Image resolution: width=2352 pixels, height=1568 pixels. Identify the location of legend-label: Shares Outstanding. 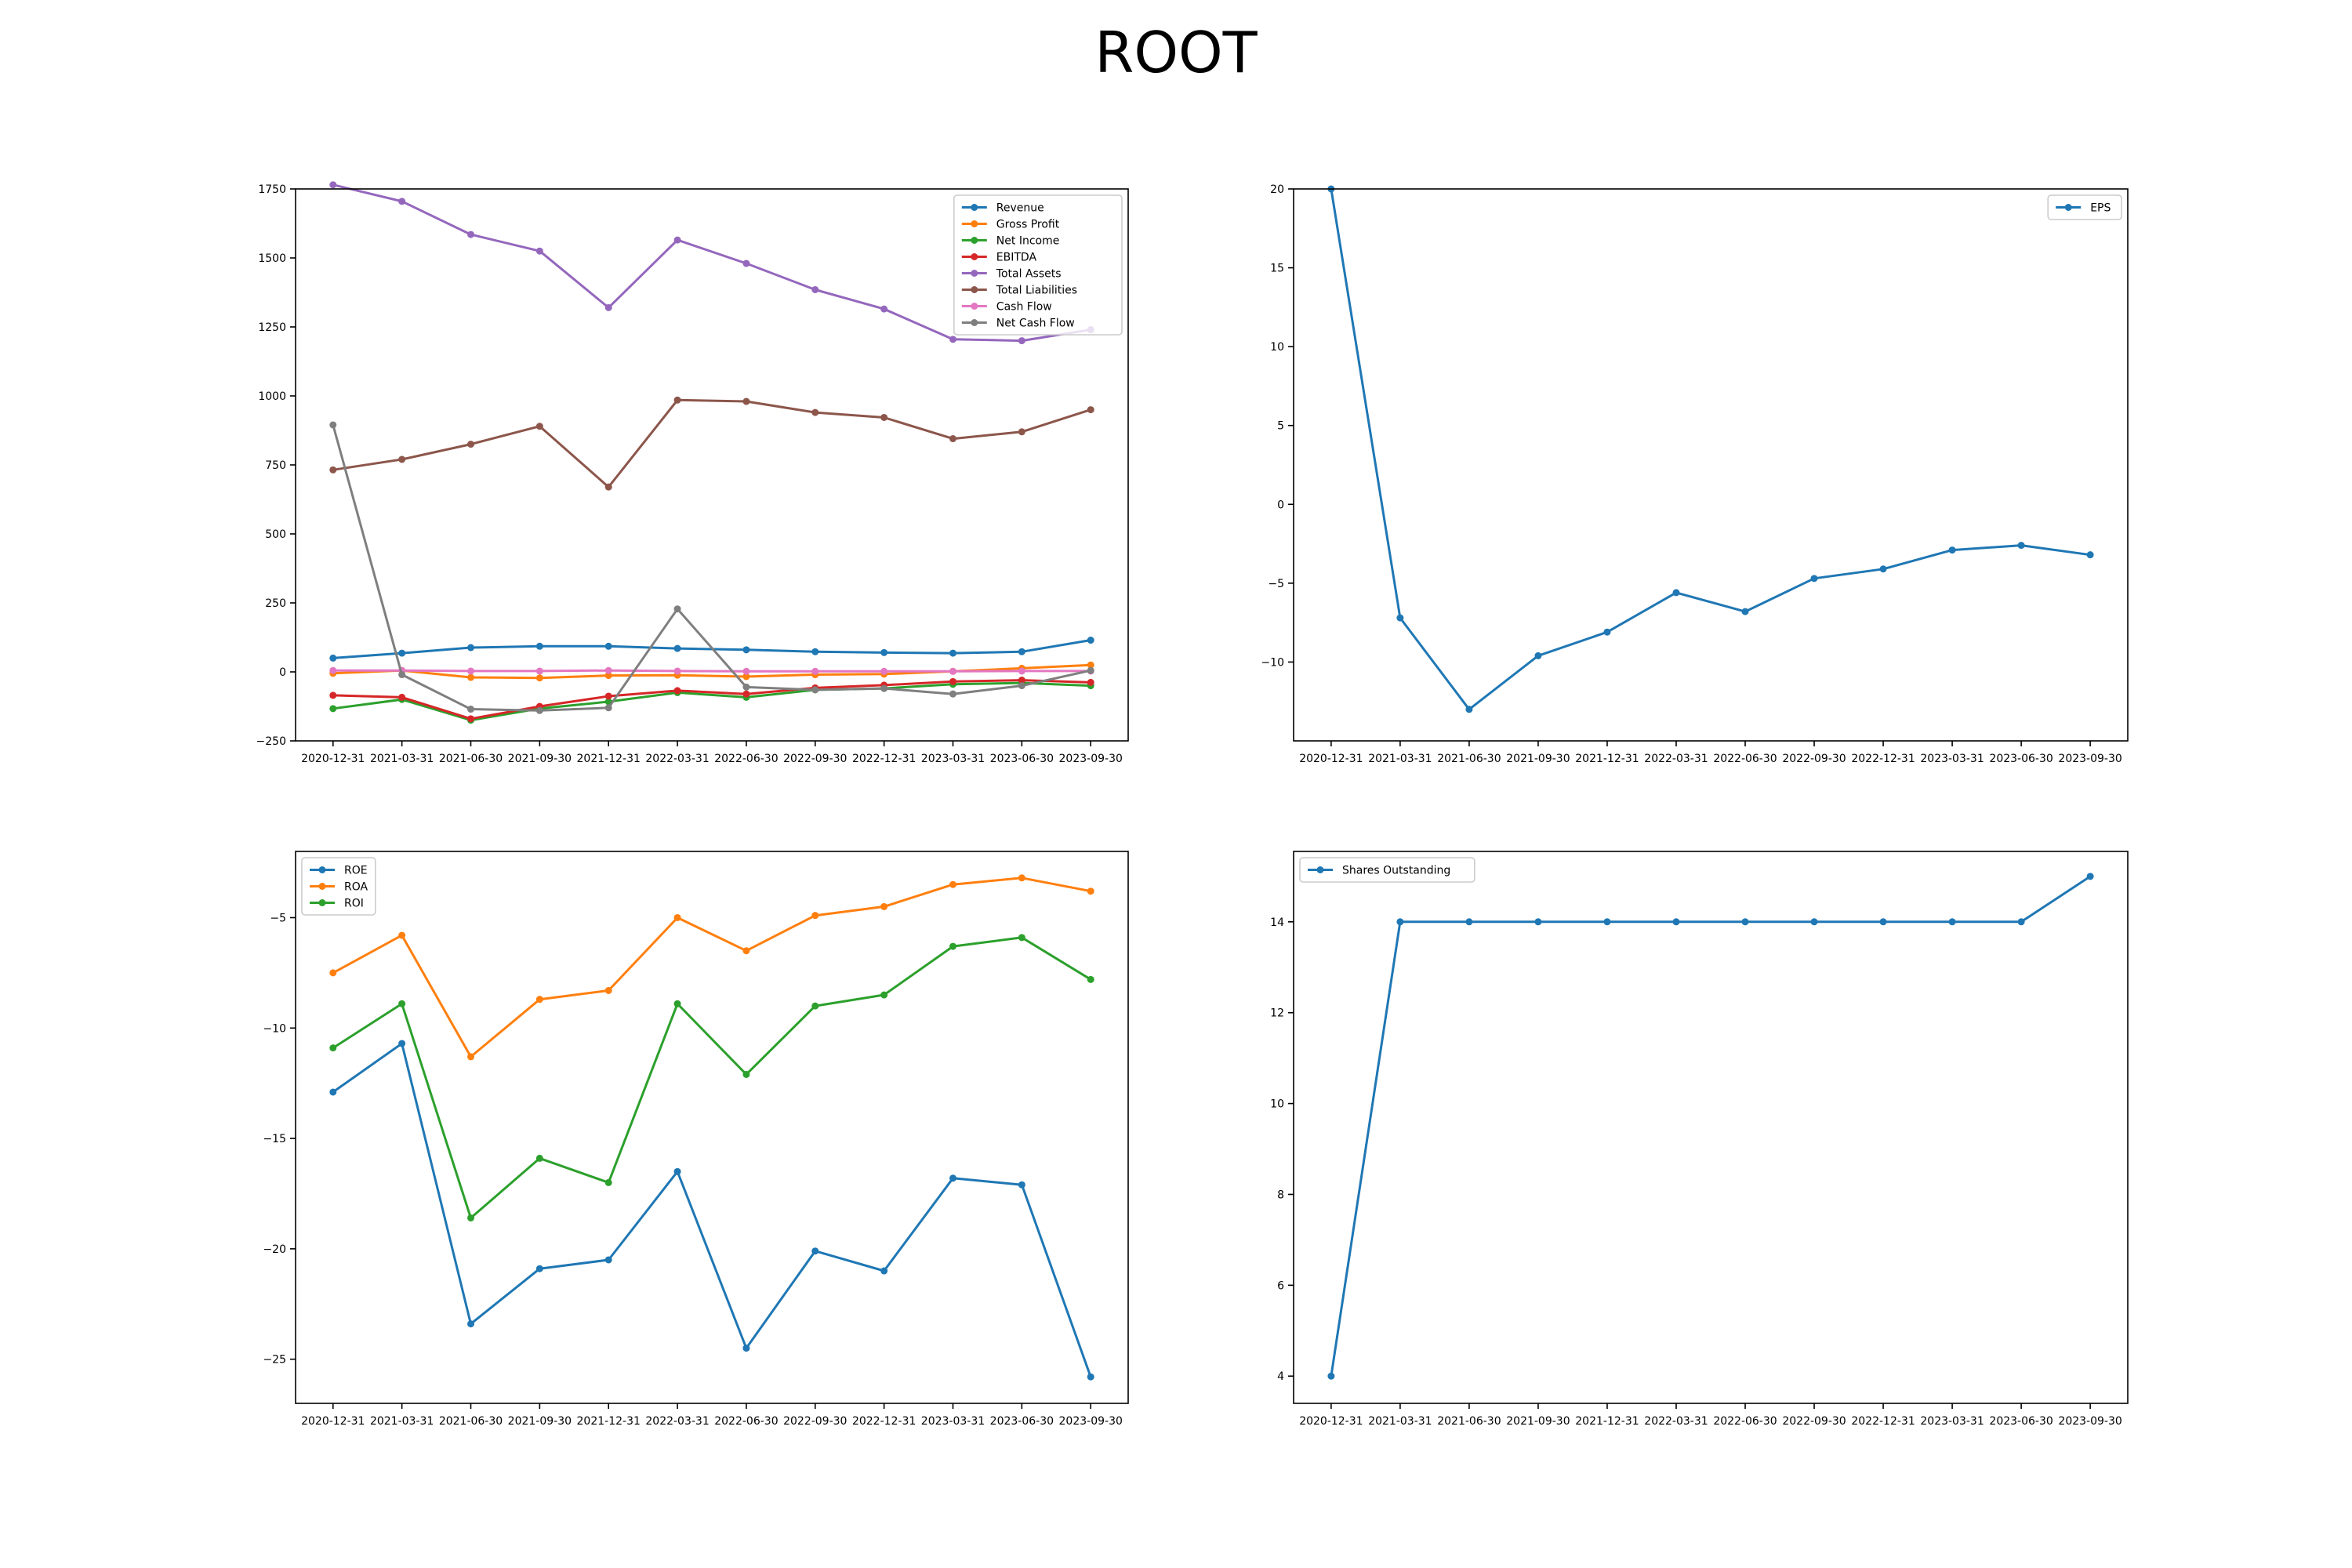
(1396, 871).